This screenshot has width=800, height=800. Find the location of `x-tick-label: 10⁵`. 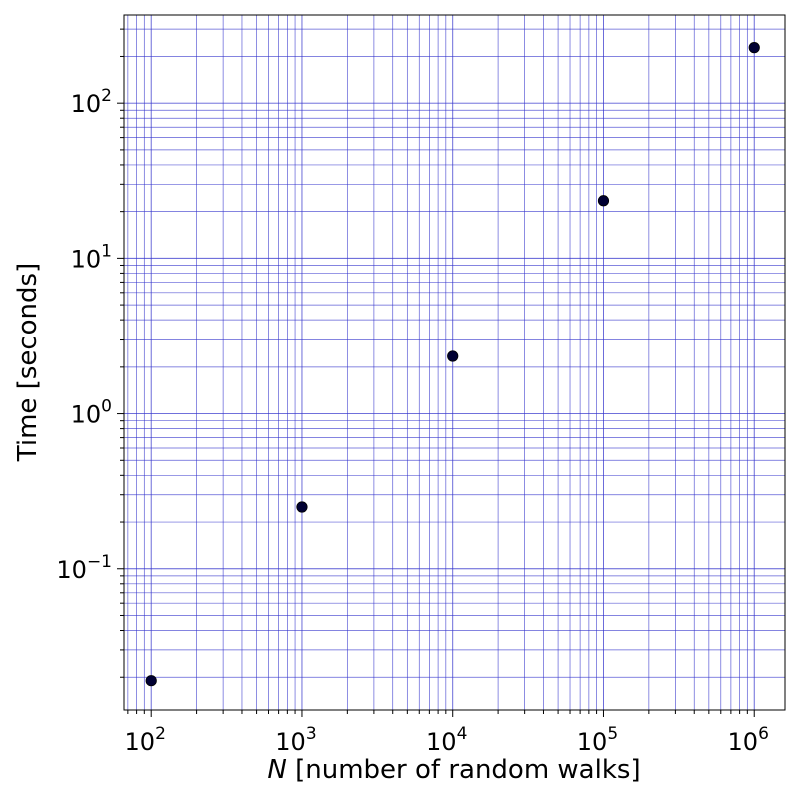

x-tick-label: 10⁵ is located at coordinates (597, 740).